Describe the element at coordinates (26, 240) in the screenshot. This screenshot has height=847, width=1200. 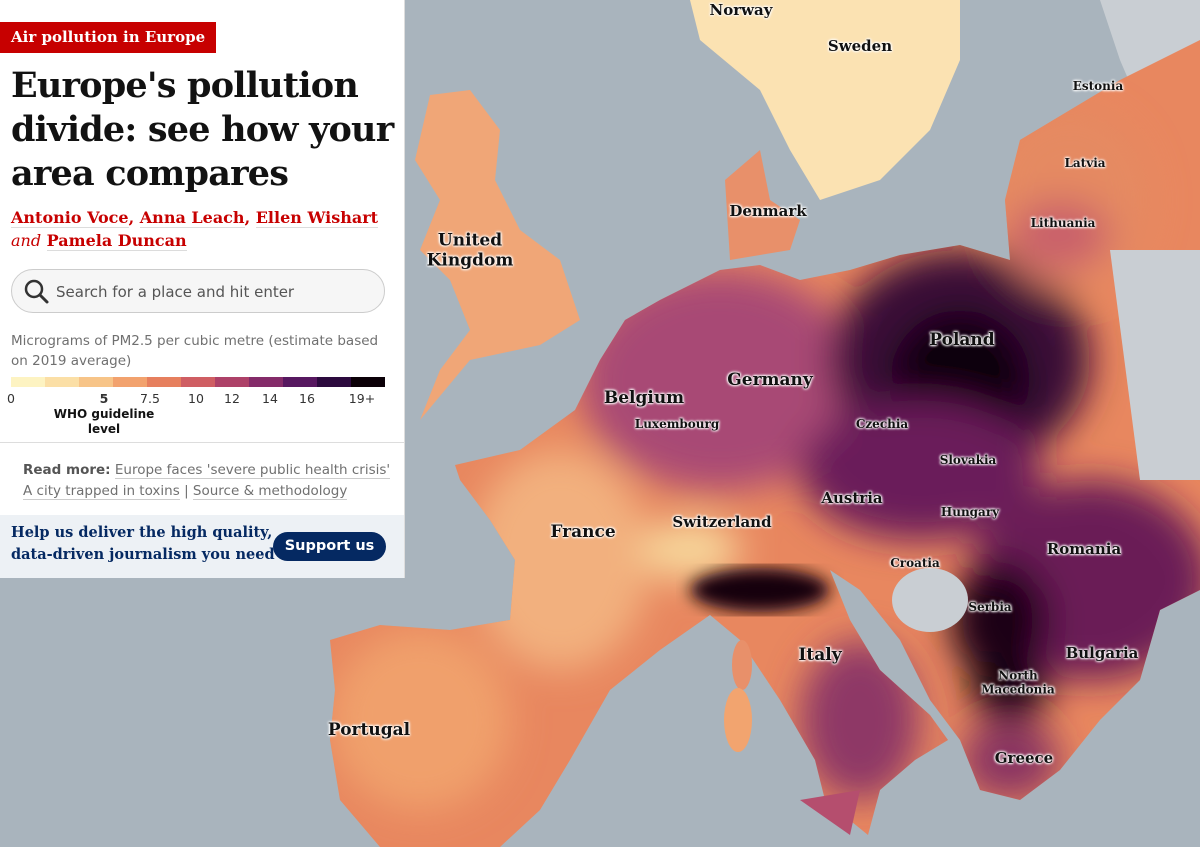
I see `conjunction: and` at that location.